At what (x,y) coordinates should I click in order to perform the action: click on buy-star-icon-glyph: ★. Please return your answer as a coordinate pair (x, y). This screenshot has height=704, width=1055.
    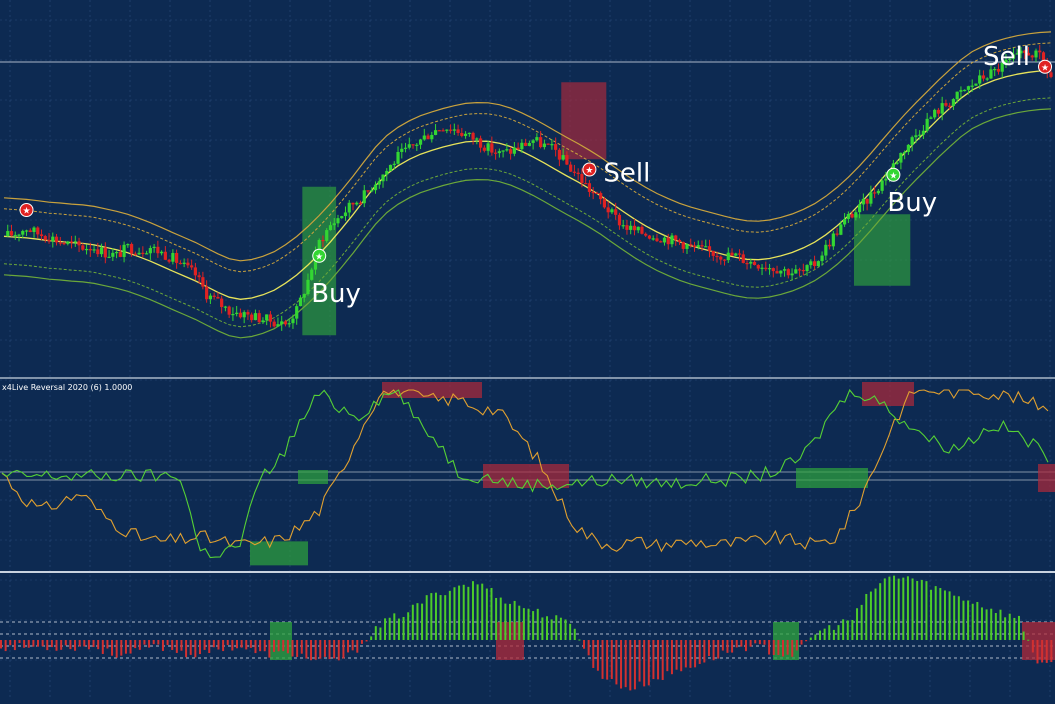
    Looking at the image, I should click on (319, 257).